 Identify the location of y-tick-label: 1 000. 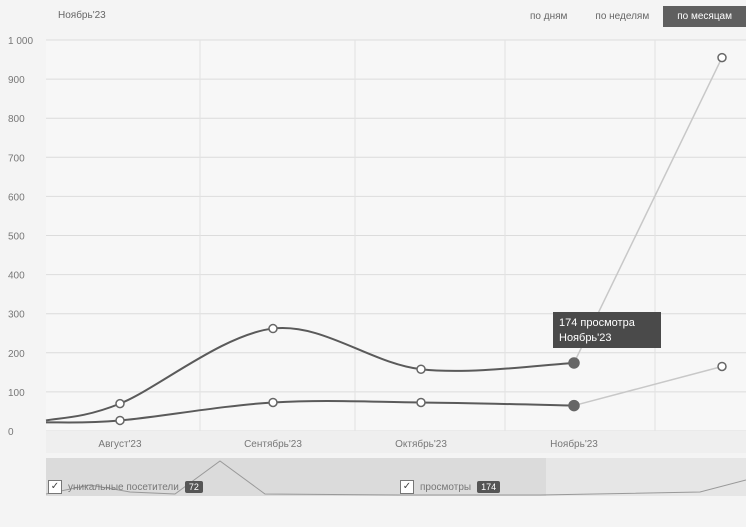
(20, 41).